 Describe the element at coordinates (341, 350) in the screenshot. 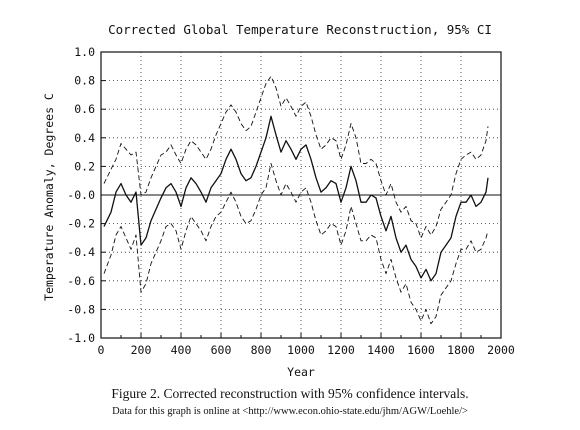

I see `x-tick-label: 1200` at that location.